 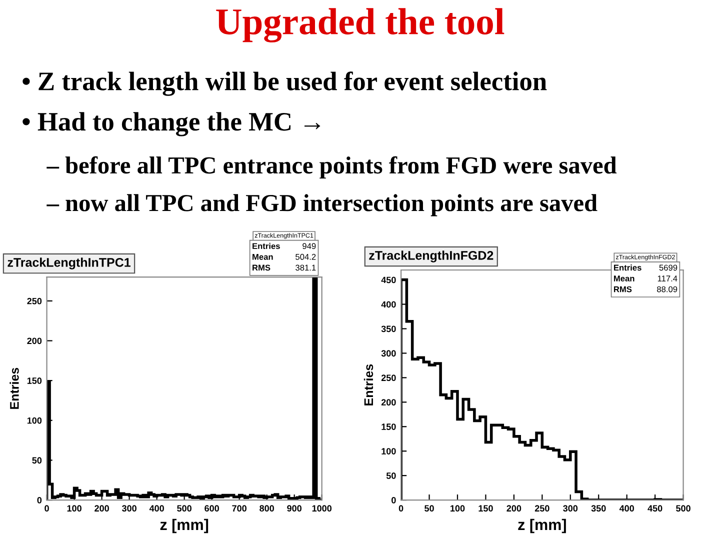 I want to click on chart-title: zTrackLengthInTPC1, so click(x=69, y=264).